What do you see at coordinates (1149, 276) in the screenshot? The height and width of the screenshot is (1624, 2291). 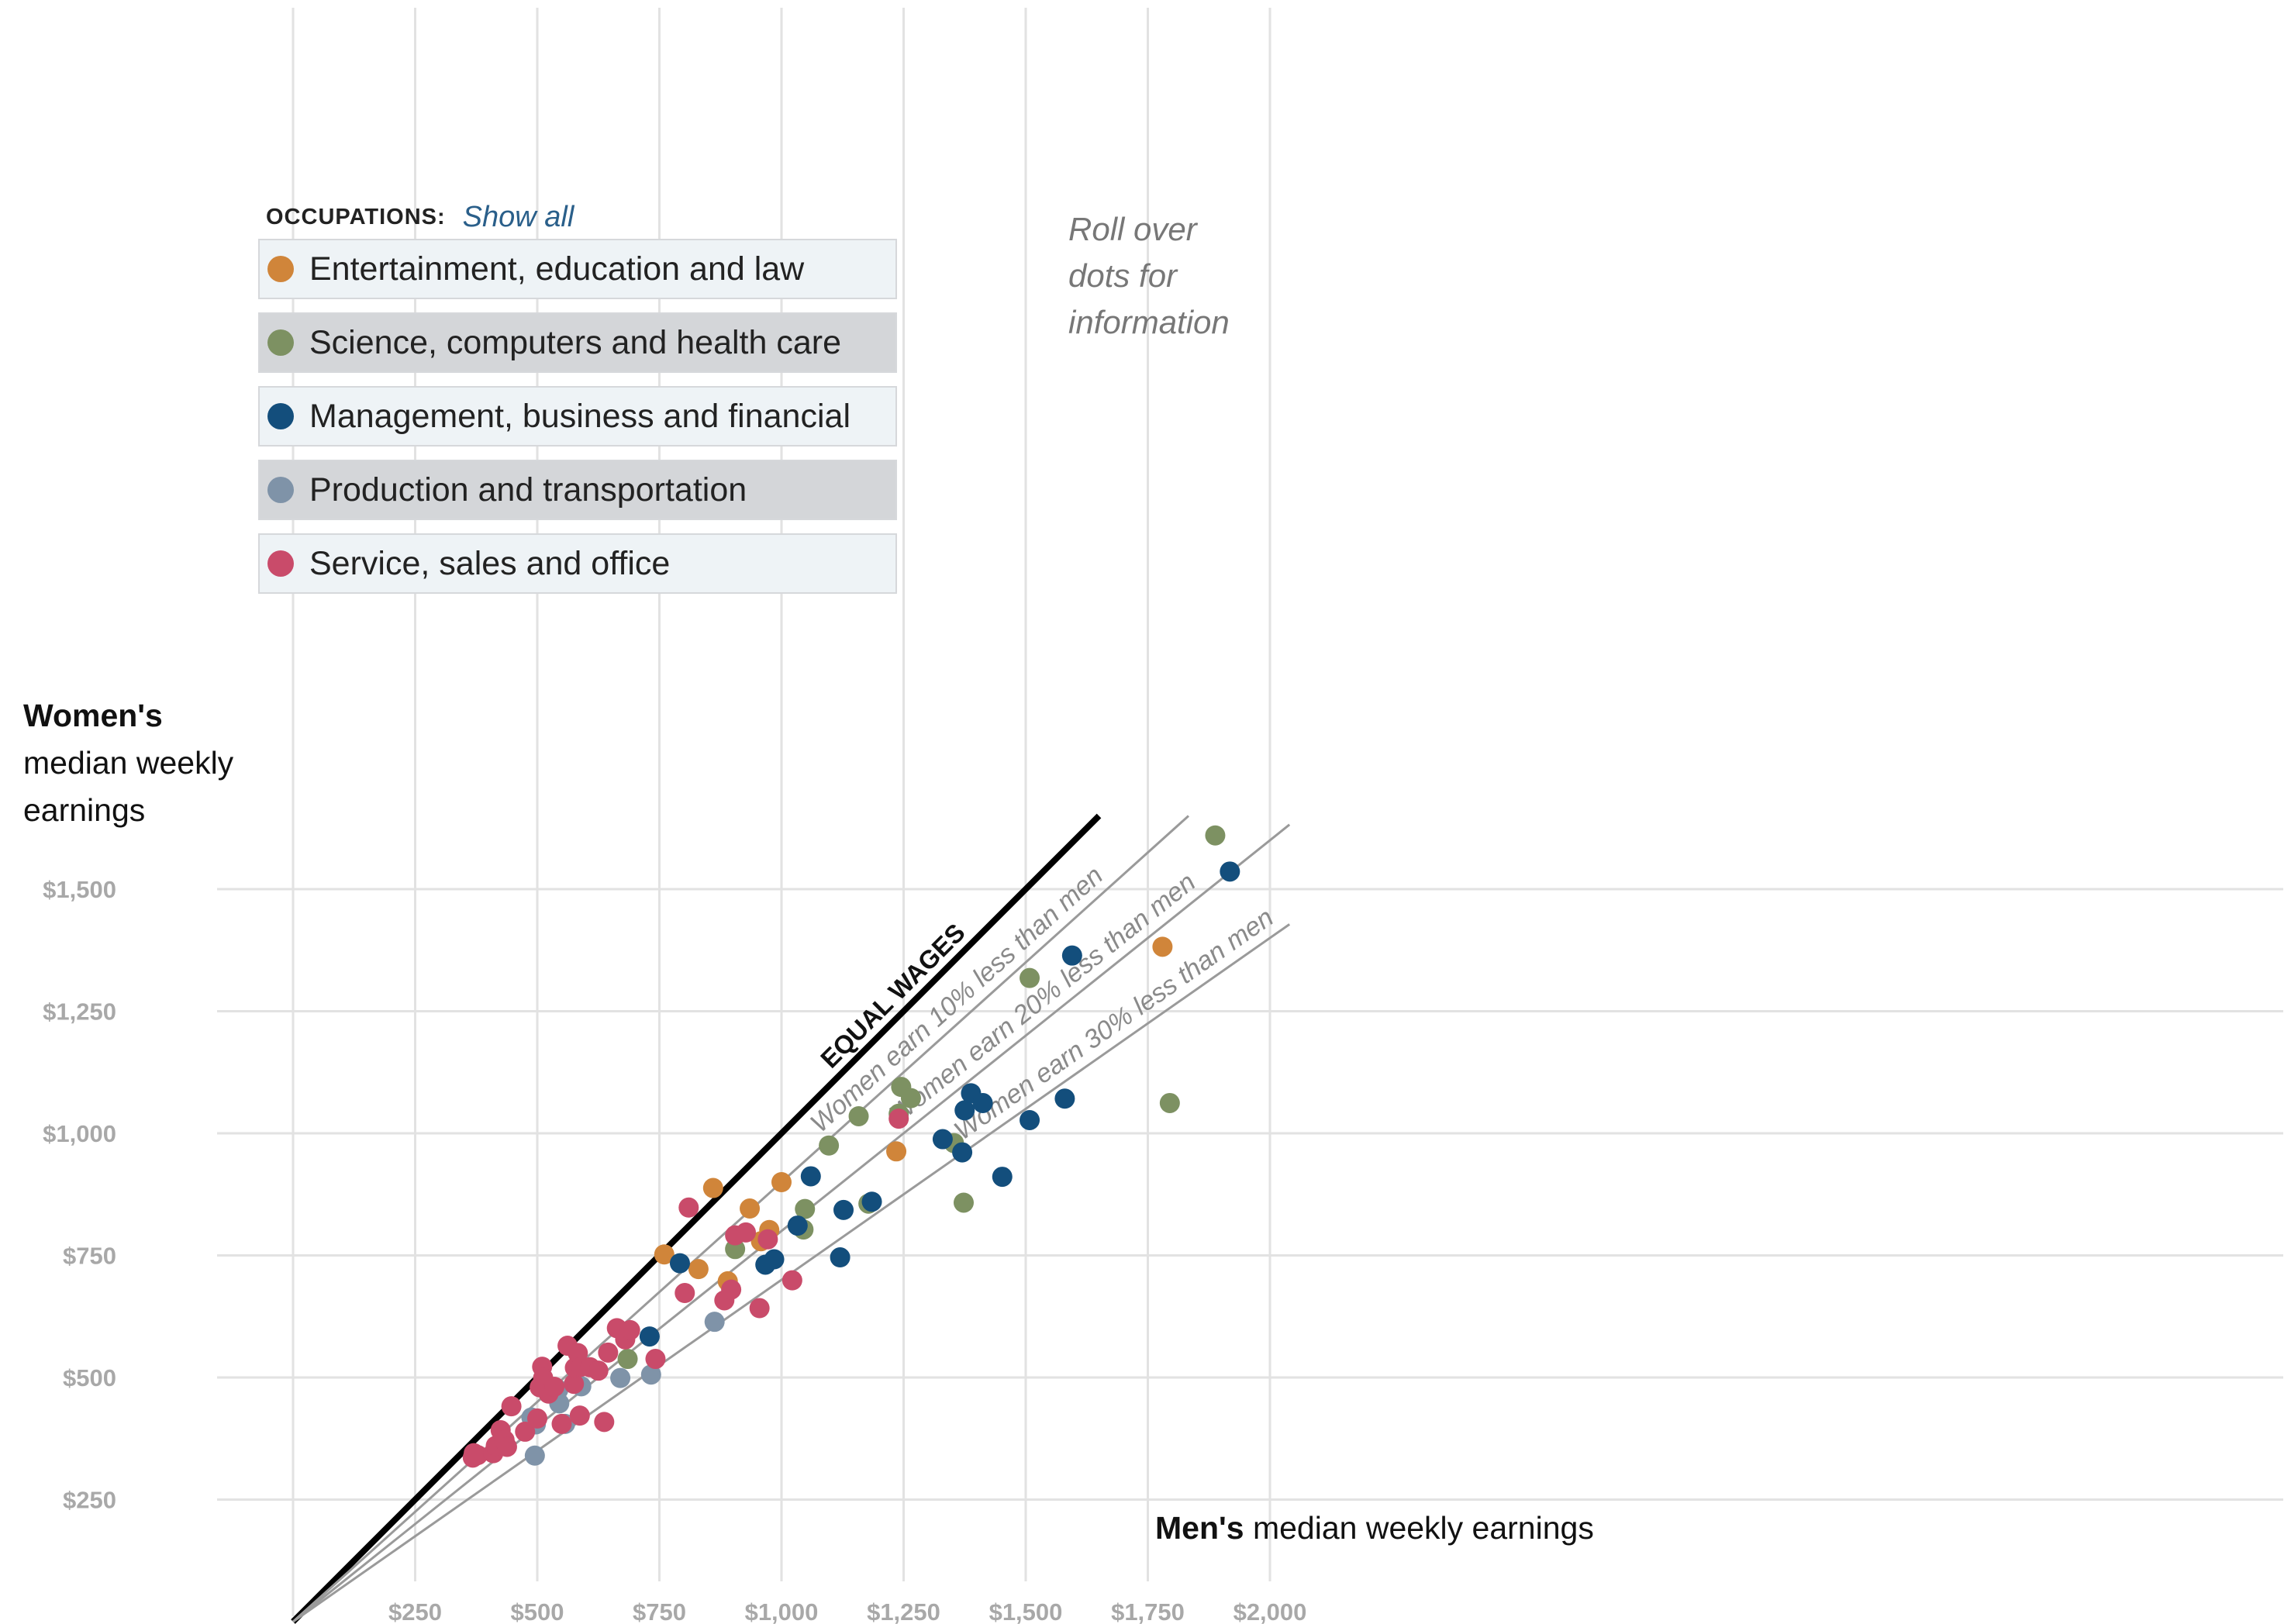 I see `rollover-hint: Roll over dots for information` at bounding box center [1149, 276].